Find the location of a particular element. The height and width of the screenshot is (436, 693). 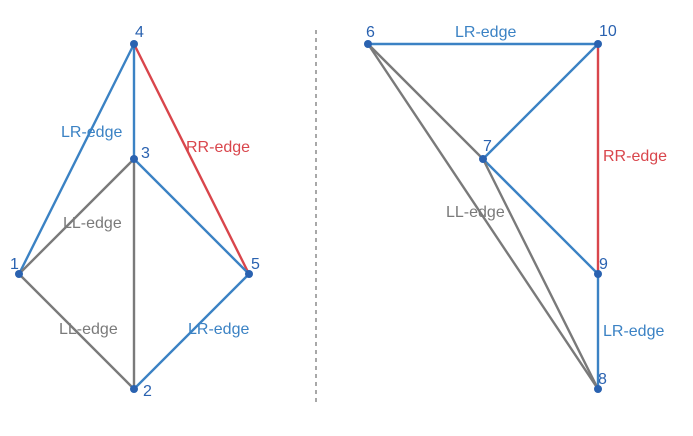

vertex-label-9: 9 is located at coordinates (603, 264).